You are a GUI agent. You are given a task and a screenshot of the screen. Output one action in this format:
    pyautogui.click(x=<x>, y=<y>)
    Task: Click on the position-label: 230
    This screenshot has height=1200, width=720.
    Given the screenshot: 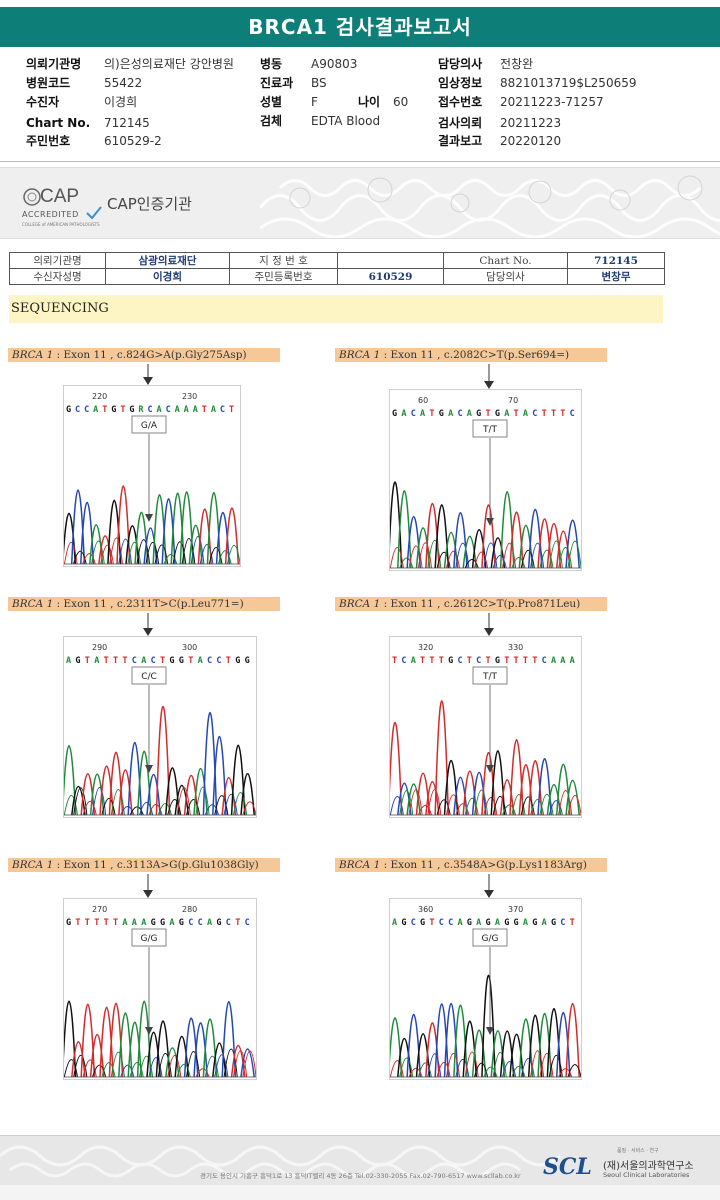 What is the action you would take?
    pyautogui.click(x=189, y=396)
    